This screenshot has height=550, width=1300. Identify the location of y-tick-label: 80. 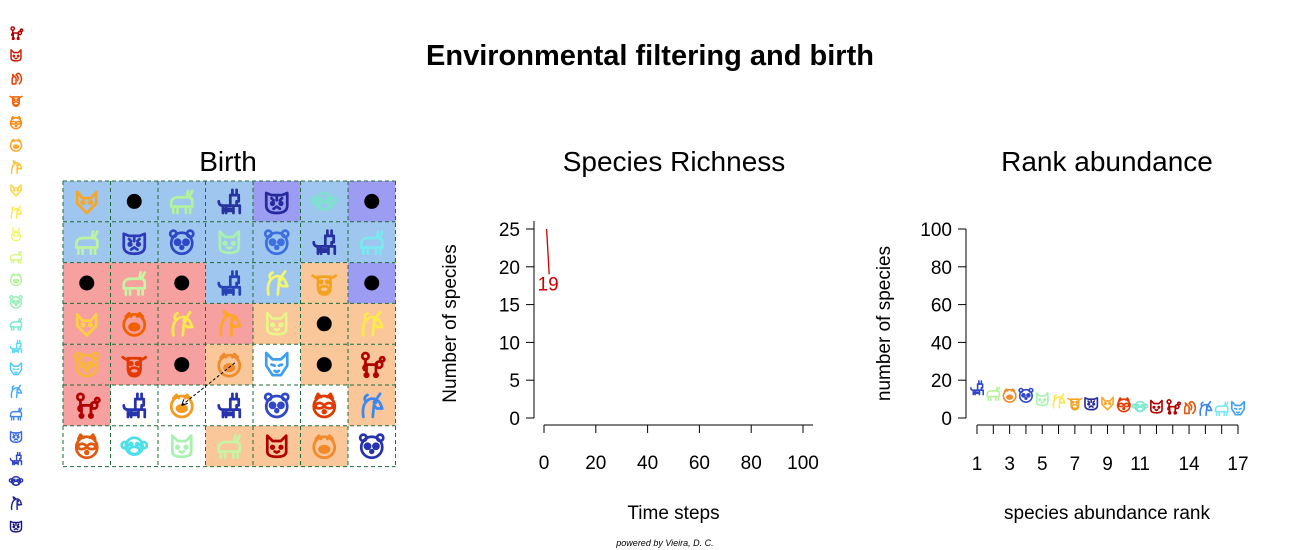
(941, 268).